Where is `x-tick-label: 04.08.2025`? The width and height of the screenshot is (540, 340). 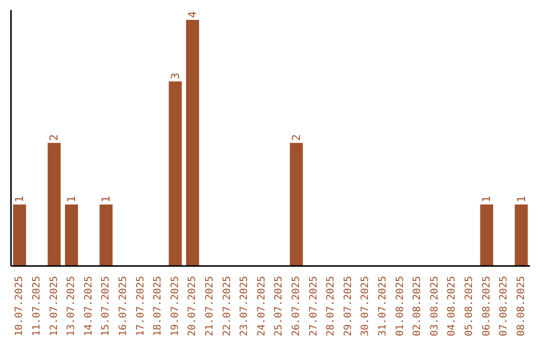 x-tick-label: 04.08.2025 is located at coordinates (452, 306).